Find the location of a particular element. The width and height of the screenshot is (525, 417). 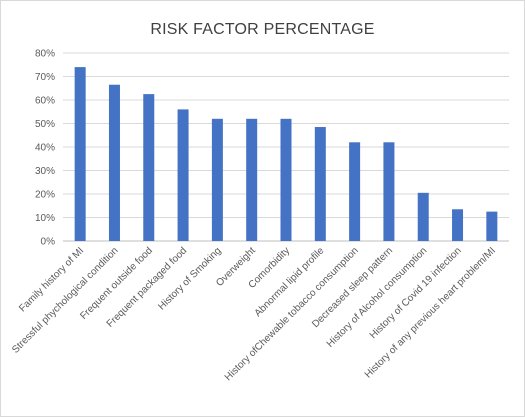

y-tick-label: 0% is located at coordinates (48, 242).